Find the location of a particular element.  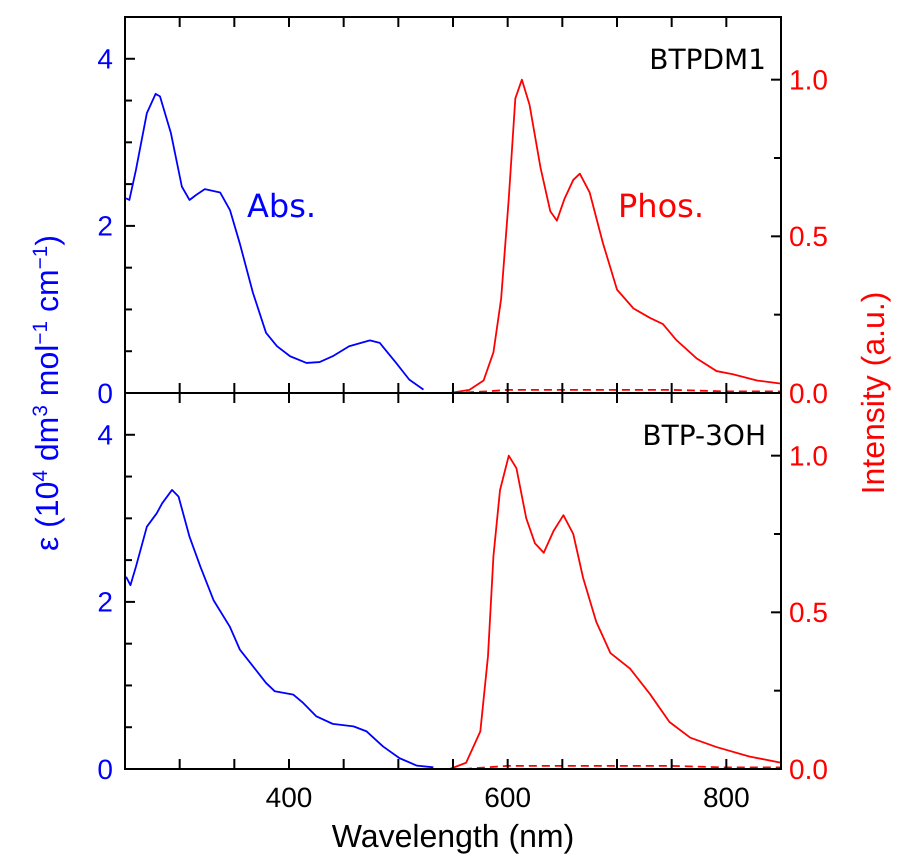

x-tick-label: 600 is located at coordinates (508, 797).